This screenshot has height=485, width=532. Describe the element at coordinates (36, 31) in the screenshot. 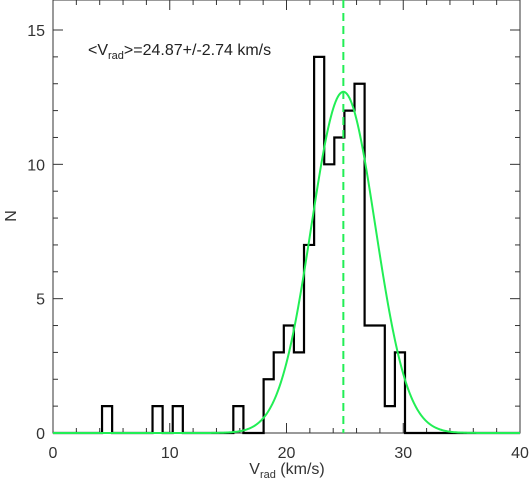

I see `y-tick-label: 15` at that location.